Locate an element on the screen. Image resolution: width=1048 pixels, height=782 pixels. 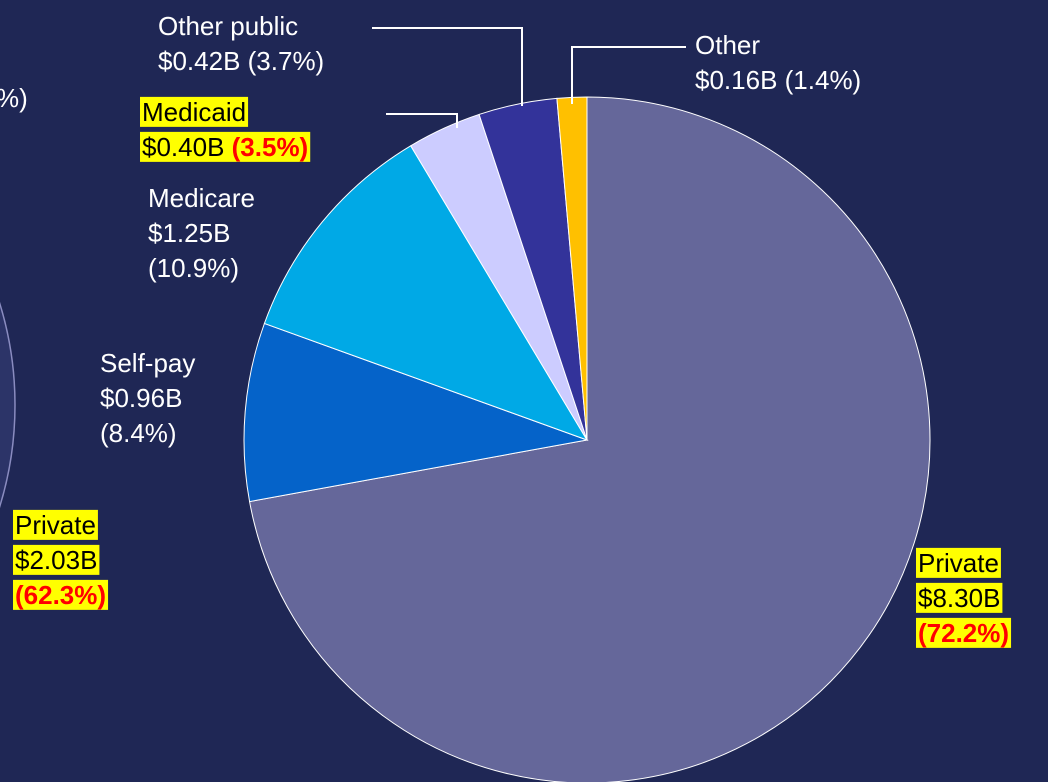
label-text: $0.40B is located at coordinates (183, 147).